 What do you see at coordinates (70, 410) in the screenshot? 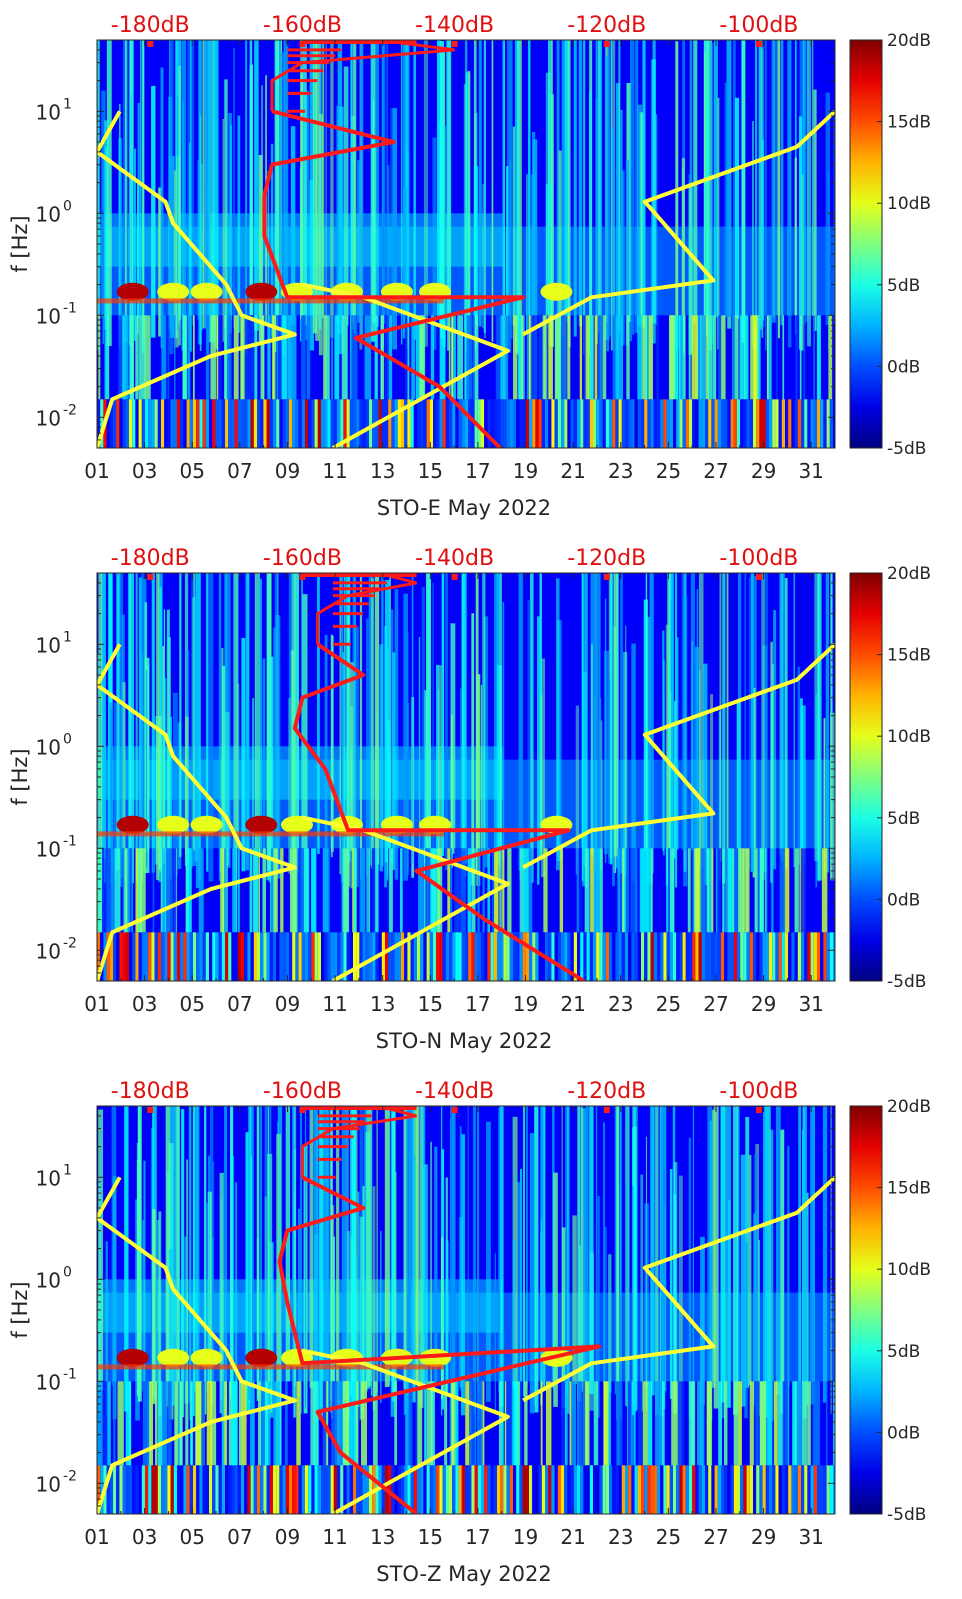
I see `y-tick-exponent: -2` at bounding box center [70, 410].